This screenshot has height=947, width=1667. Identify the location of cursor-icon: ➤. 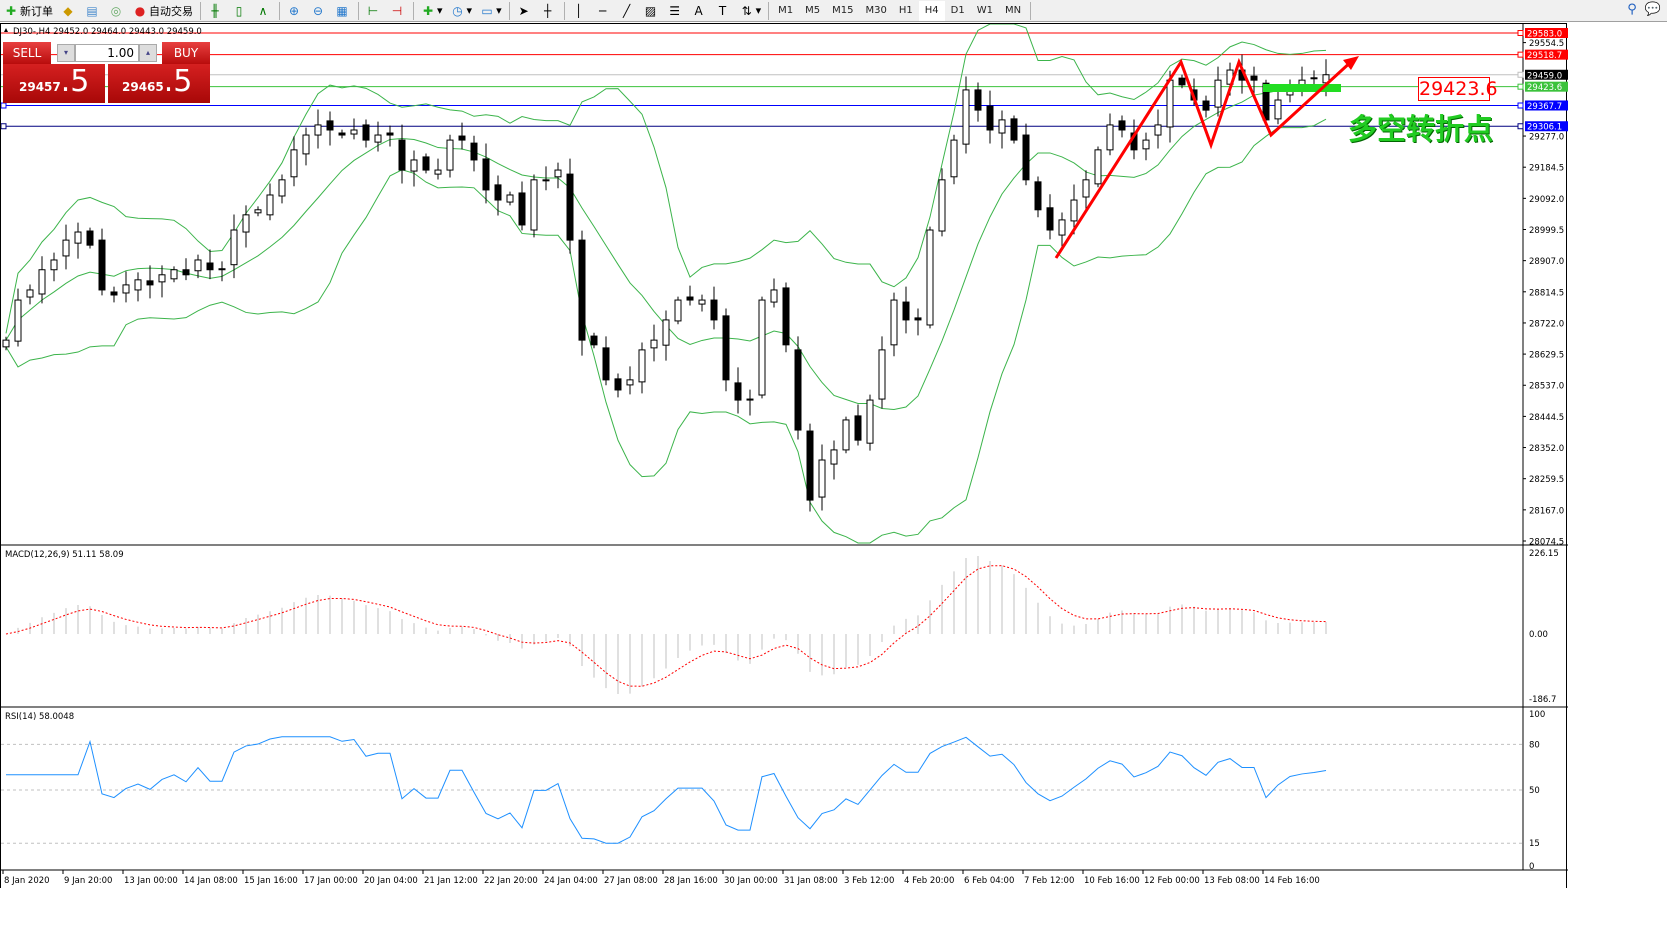
(523, 10).